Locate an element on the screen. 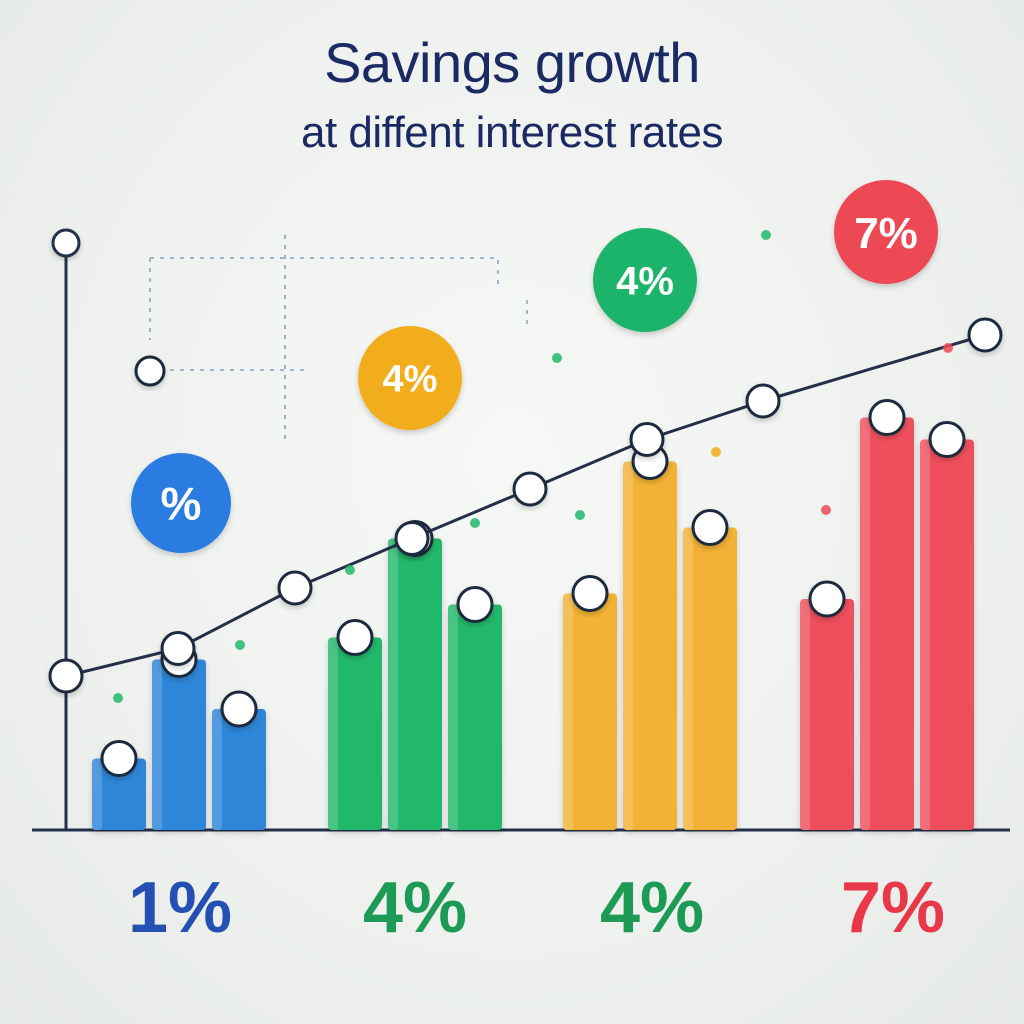  rate-bubble-4: 7% is located at coordinates (886, 232).